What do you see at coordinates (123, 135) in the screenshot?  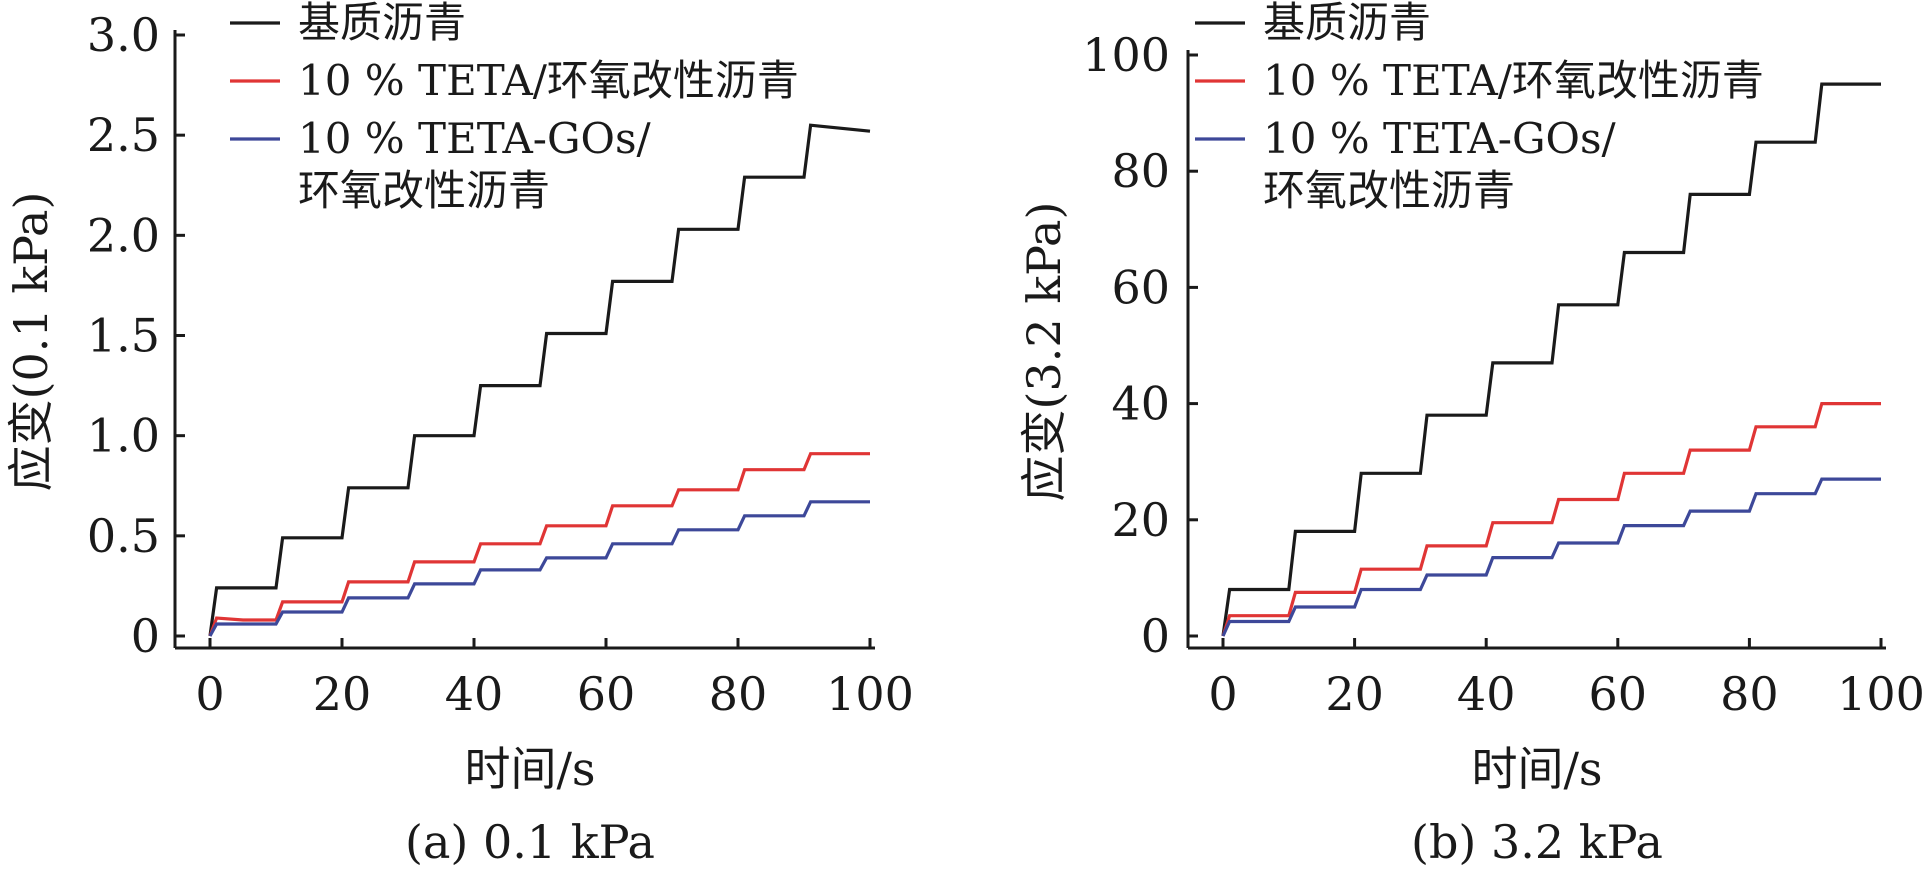 I see `y-tick-label: 2.5` at bounding box center [123, 135].